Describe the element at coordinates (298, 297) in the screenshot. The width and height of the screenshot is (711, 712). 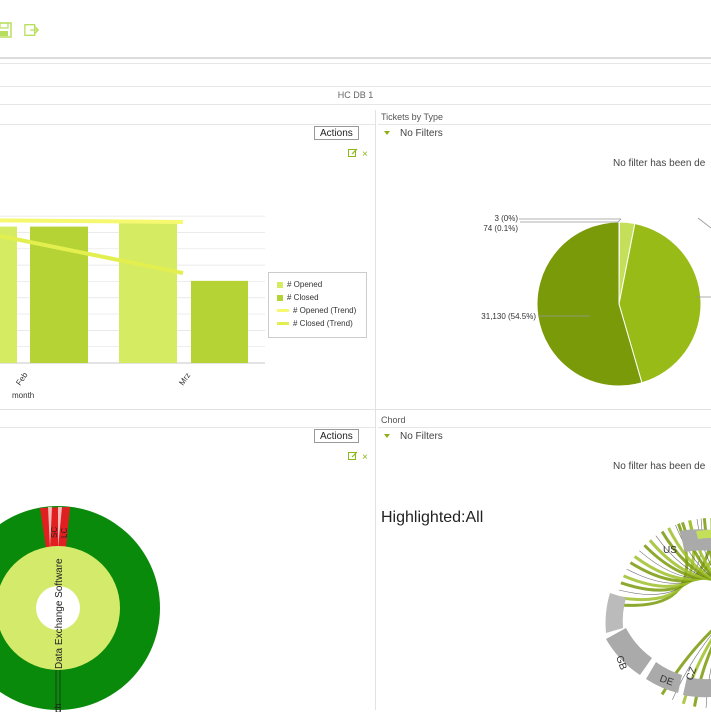
I see `legend-item-closed: # Closed` at that location.